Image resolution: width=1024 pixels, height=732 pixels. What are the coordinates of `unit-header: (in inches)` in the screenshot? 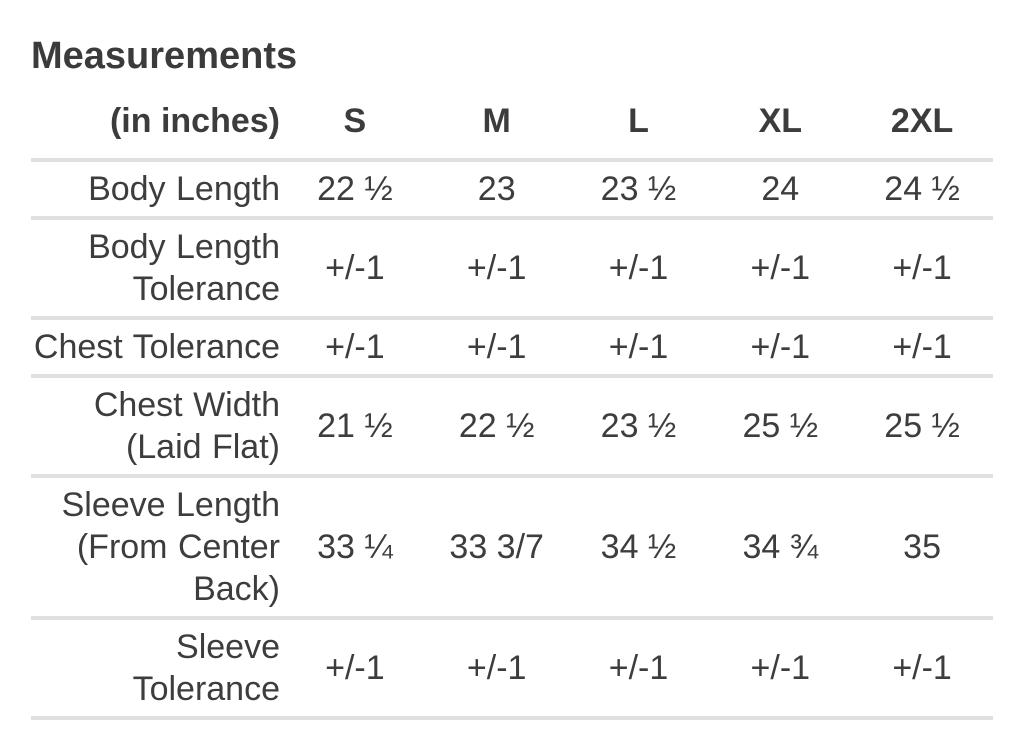 It's located at (194, 121).